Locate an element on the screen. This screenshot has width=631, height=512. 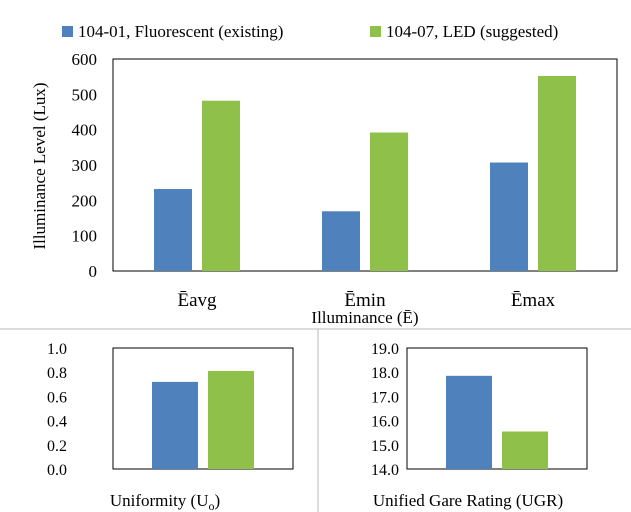
uniformity-x-axis-label: Uniformity (Uo) is located at coordinates (165, 501).